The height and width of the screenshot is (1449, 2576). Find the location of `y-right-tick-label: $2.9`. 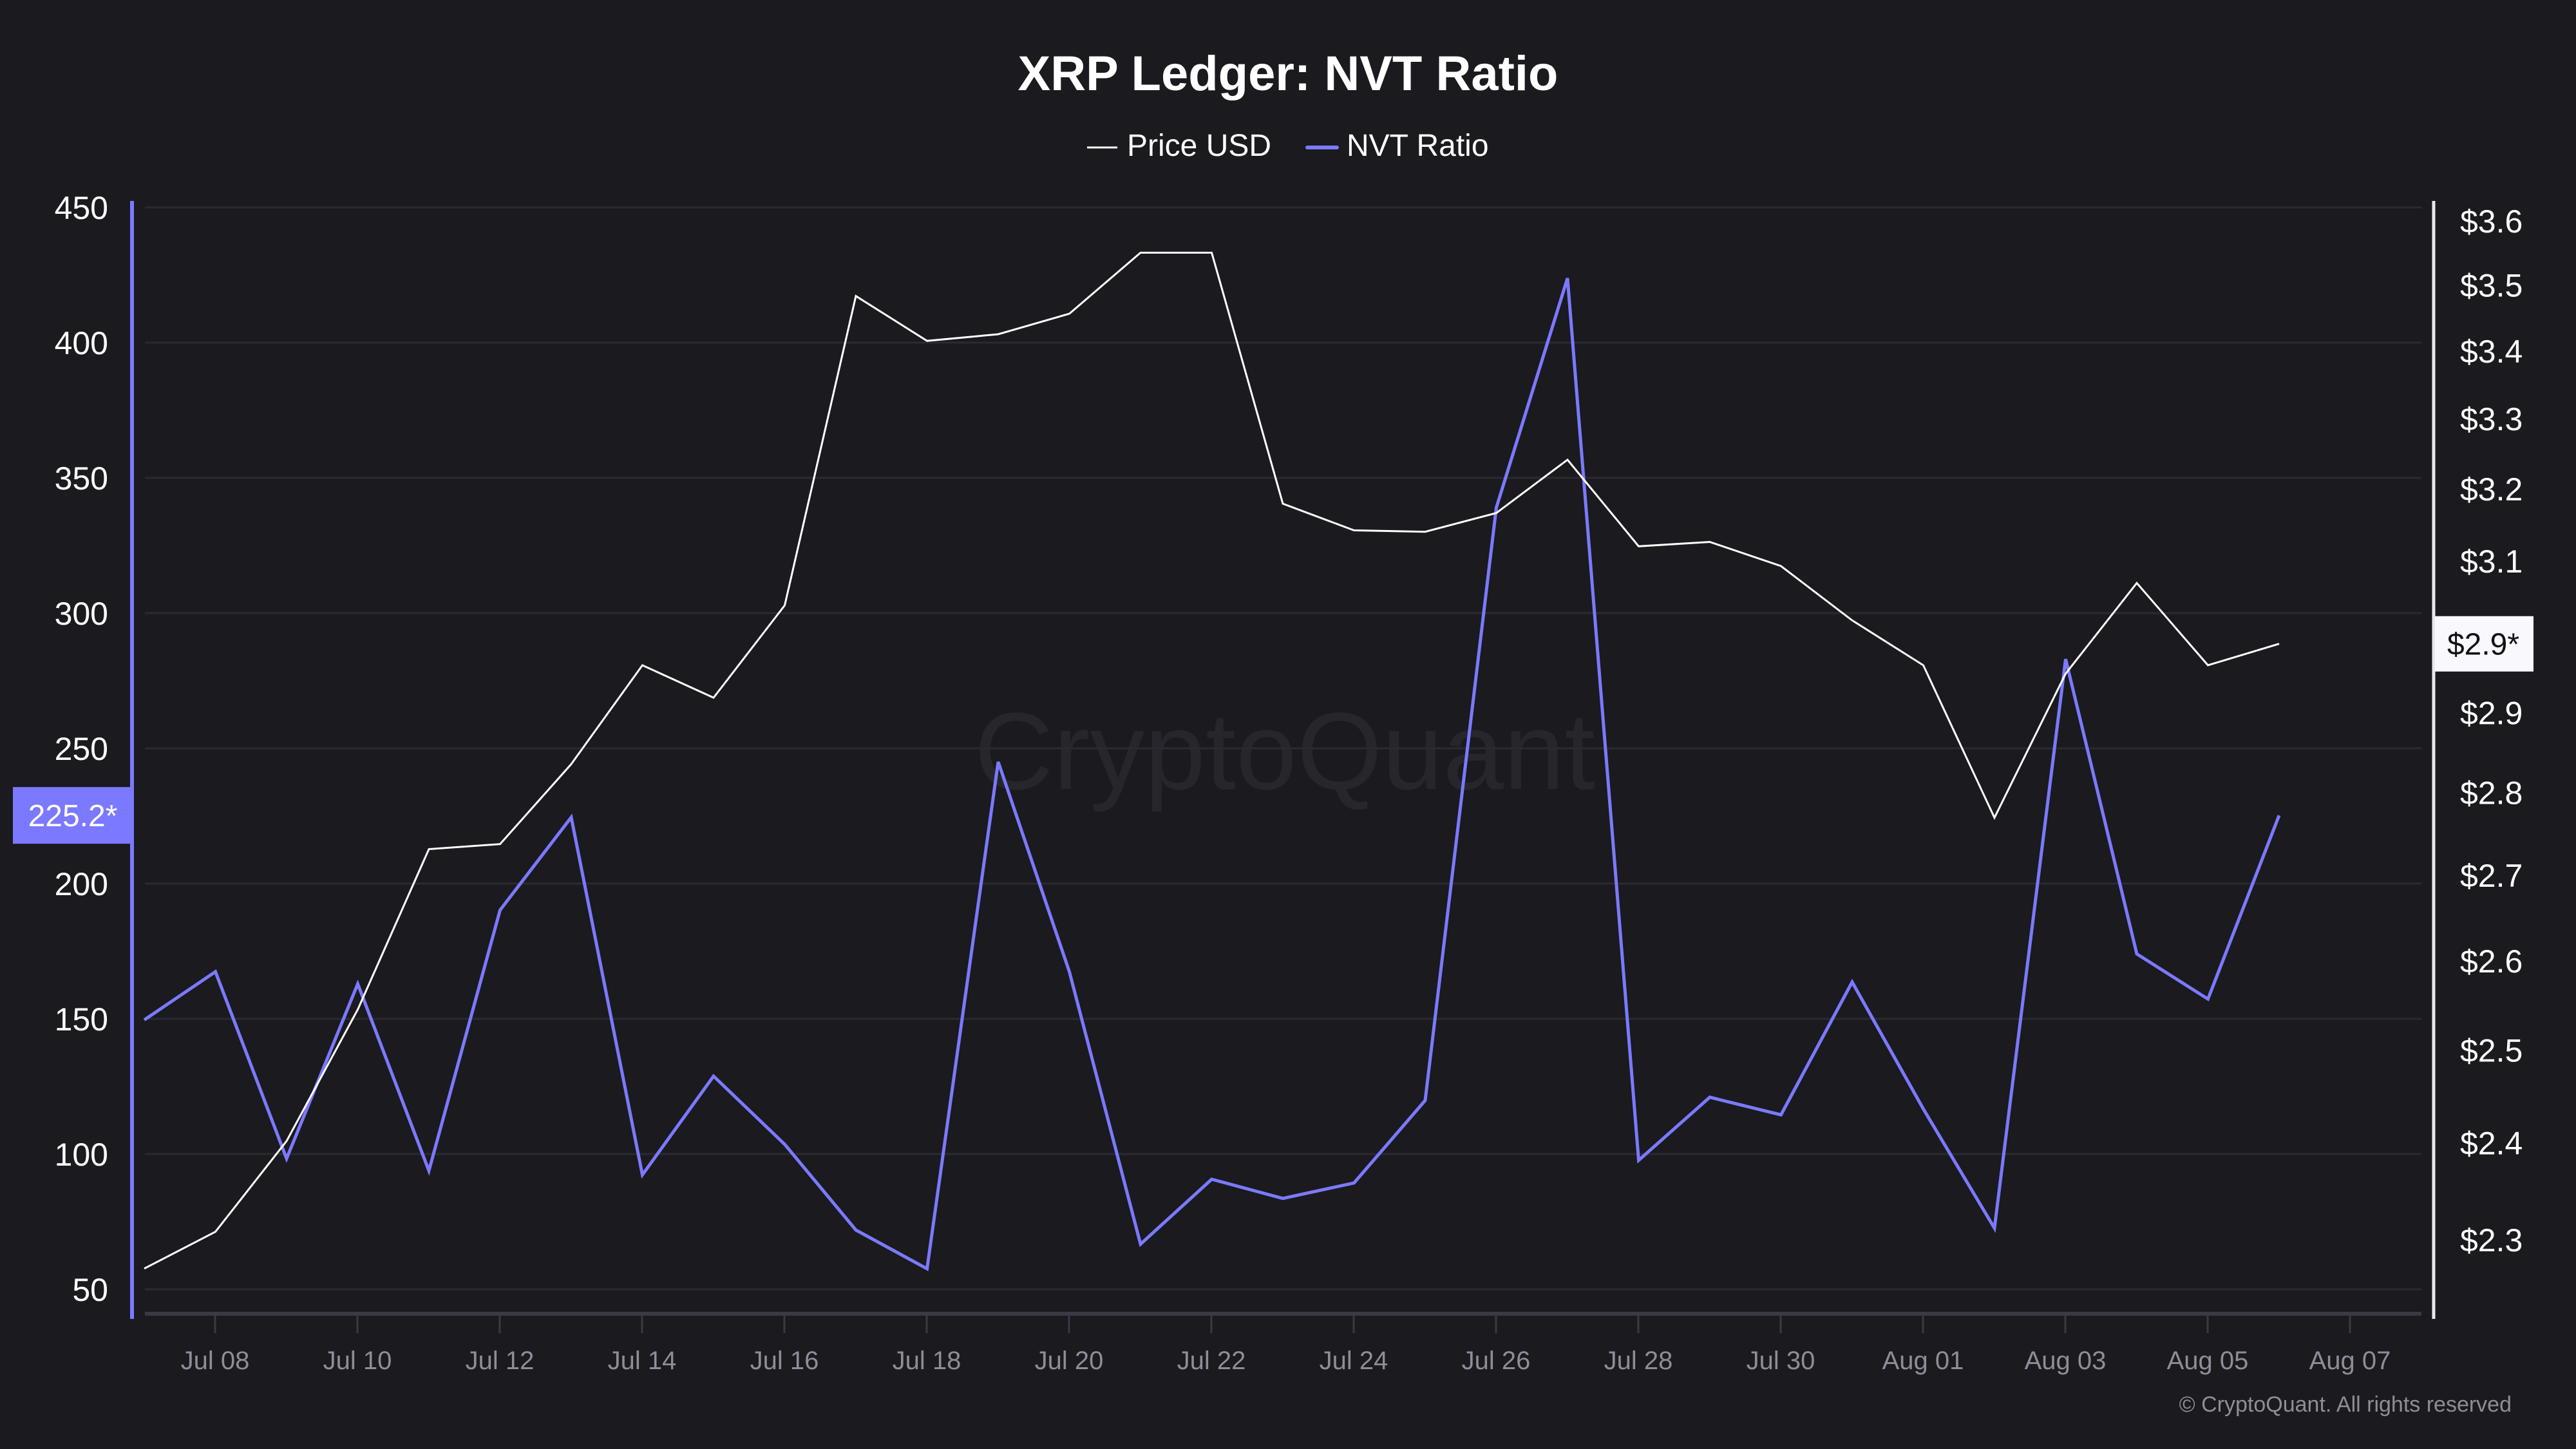

y-right-tick-label: $2.9 is located at coordinates (2491, 713).